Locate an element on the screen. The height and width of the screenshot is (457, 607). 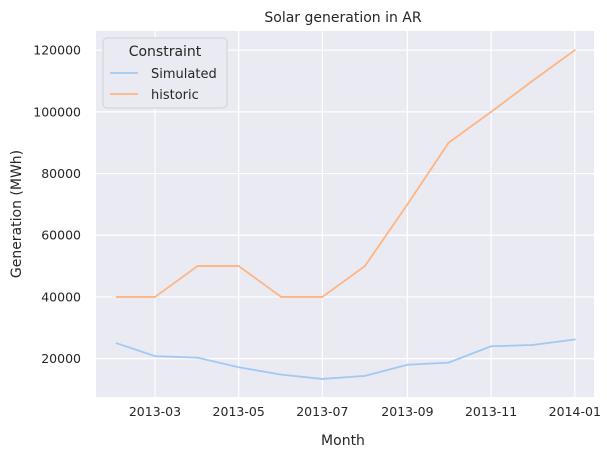
y-tick-label: 40000 is located at coordinates (61, 296).